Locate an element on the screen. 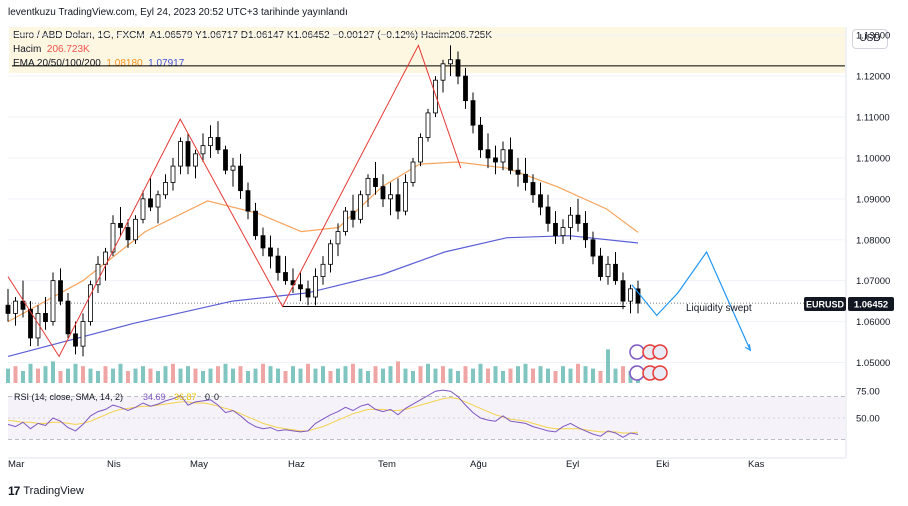 This screenshot has height=506, width=908. volume-bars is located at coordinates (323, 366).